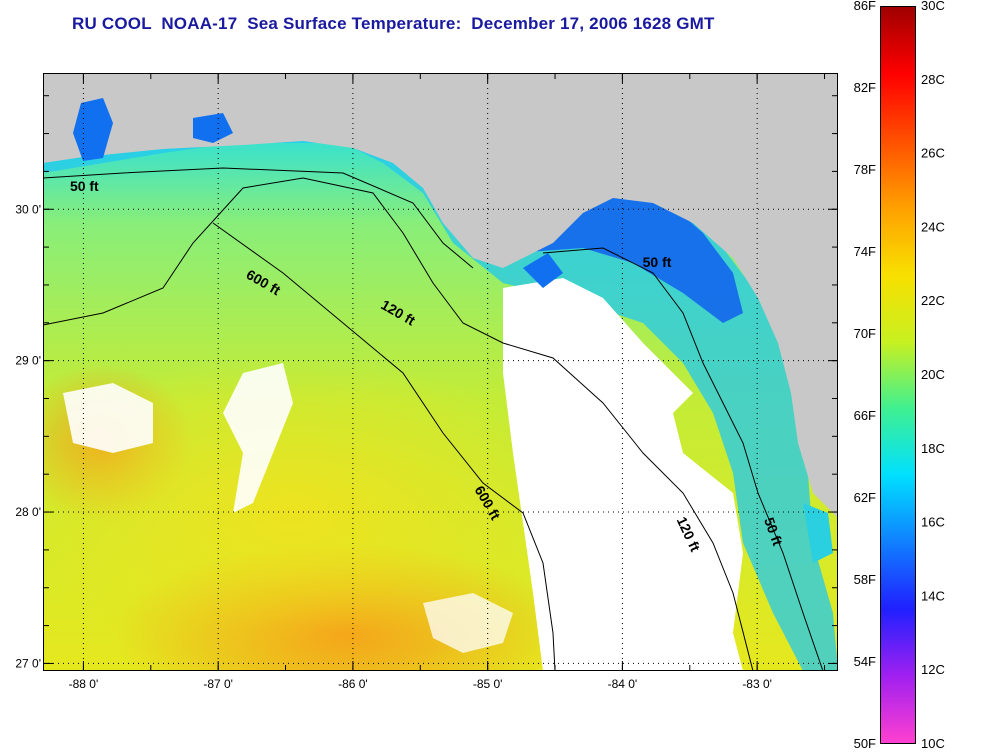  What do you see at coordinates (178, 438) in the screenshot?
I see `cloud-cover-west` at bounding box center [178, 438].